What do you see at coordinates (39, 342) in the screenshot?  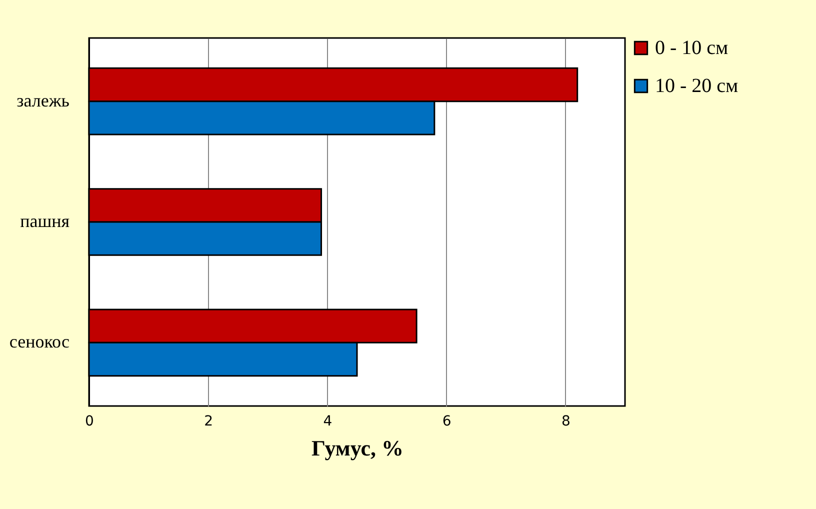 I see `y-tick-label: сенокос` at bounding box center [39, 342].